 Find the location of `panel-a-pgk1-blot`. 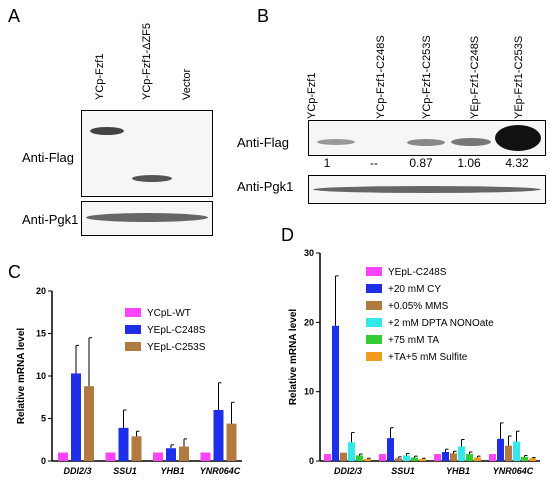

panel-a-pgk1-blot is located at coordinates (147, 218).